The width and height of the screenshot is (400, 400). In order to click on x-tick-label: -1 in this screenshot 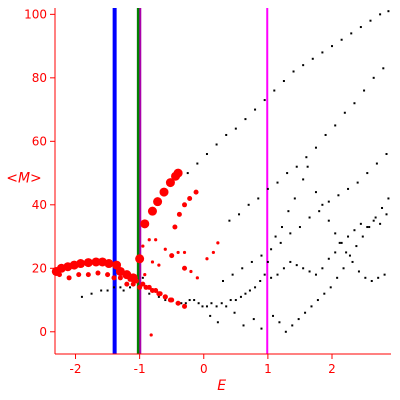, I will do `click(140, 369)`.